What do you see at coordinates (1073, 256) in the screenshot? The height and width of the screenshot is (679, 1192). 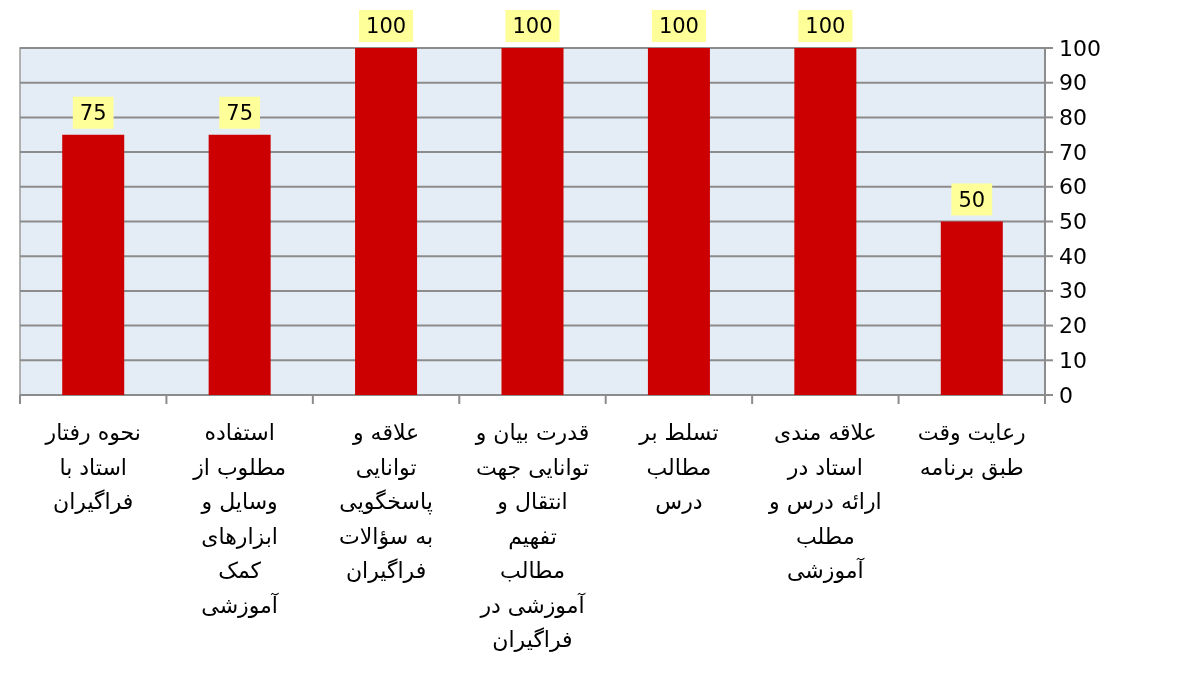 I see `y-tick-label: 40` at bounding box center [1073, 256].